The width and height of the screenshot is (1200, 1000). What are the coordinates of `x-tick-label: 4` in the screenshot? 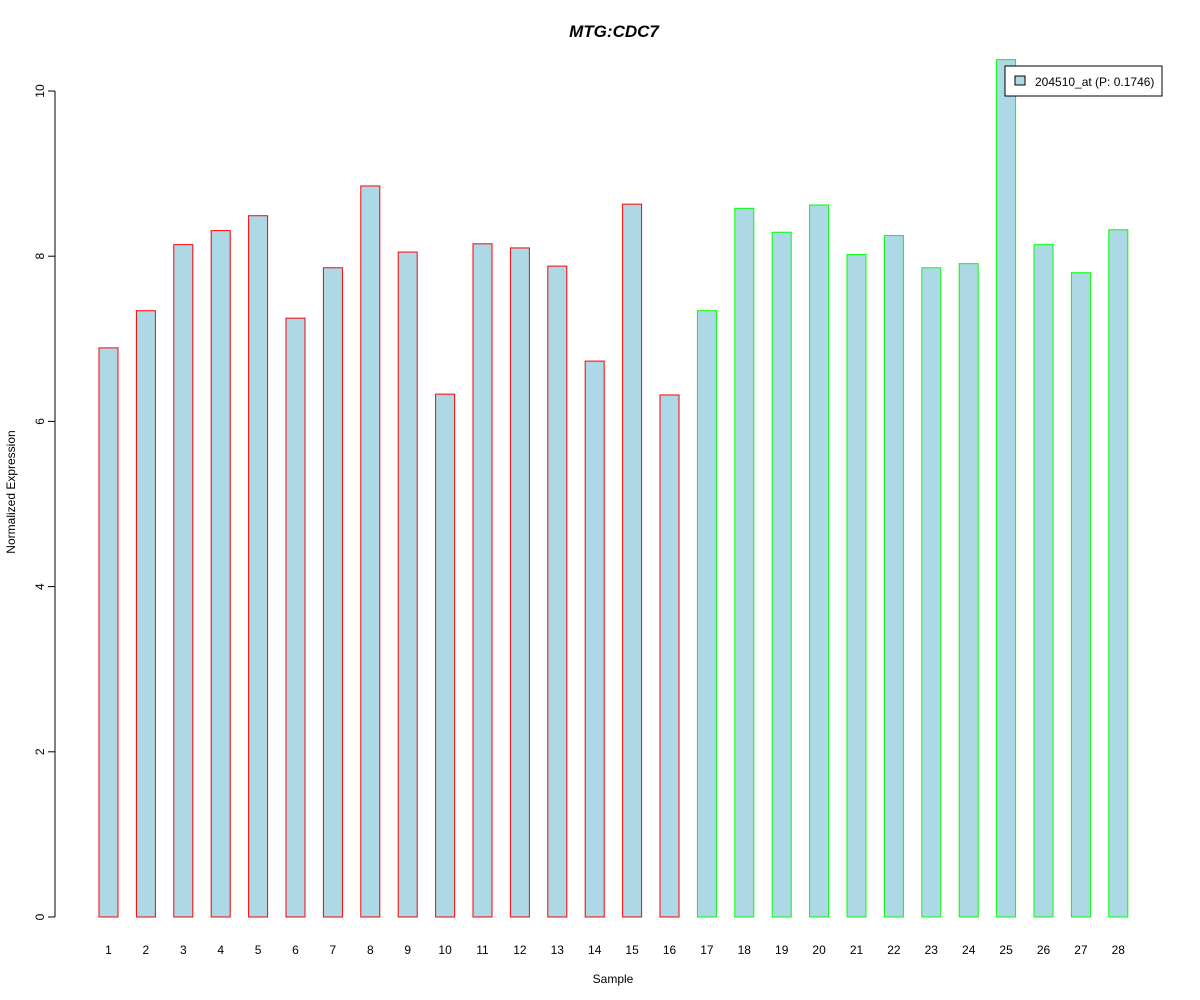 It's located at (220, 950).